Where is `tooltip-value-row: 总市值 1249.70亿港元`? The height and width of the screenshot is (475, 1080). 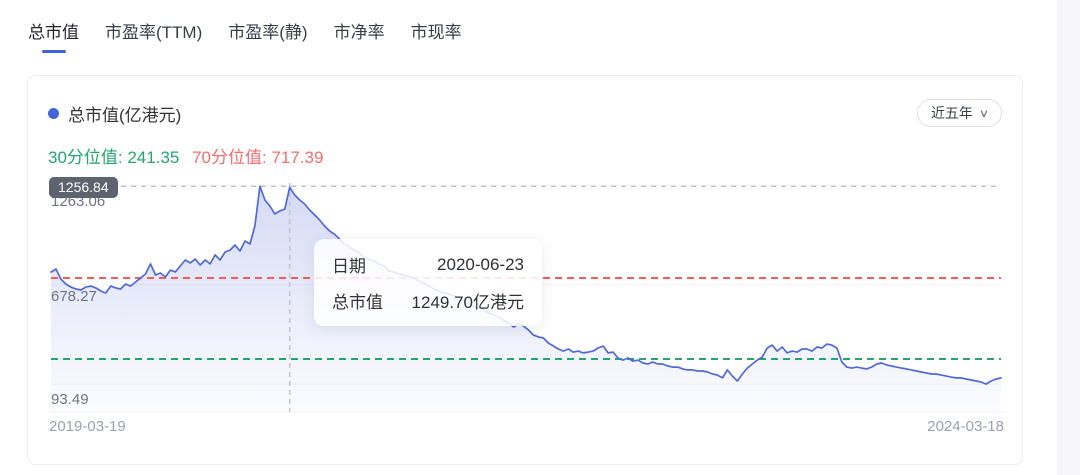 tooltip-value-row: 总市值 1249.70亿港元 is located at coordinates (428, 300).